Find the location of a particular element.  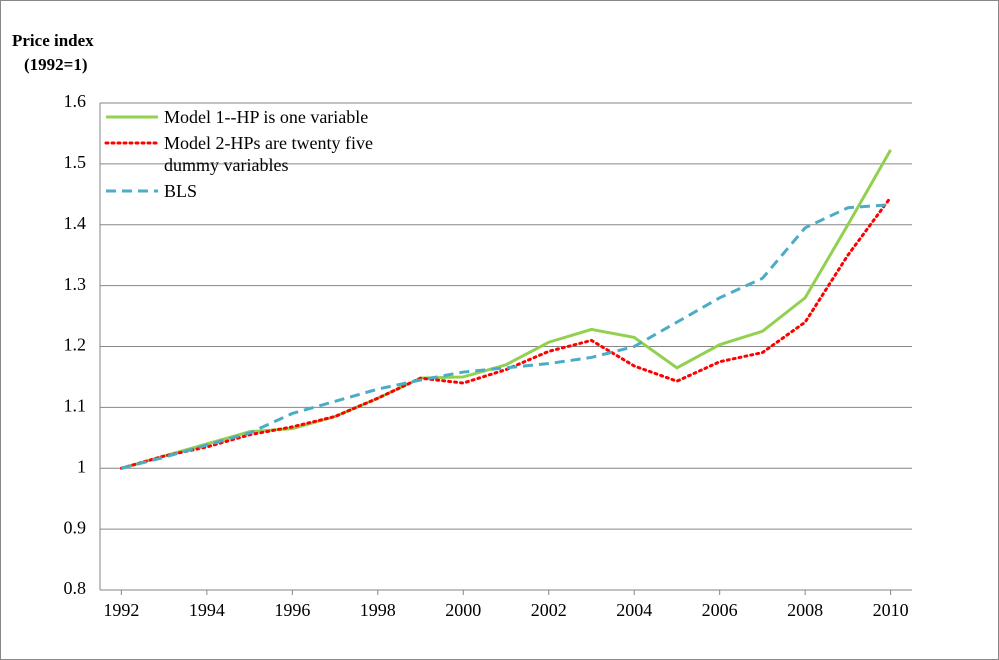

y-tick-label: 1.4 is located at coordinates (75, 223).